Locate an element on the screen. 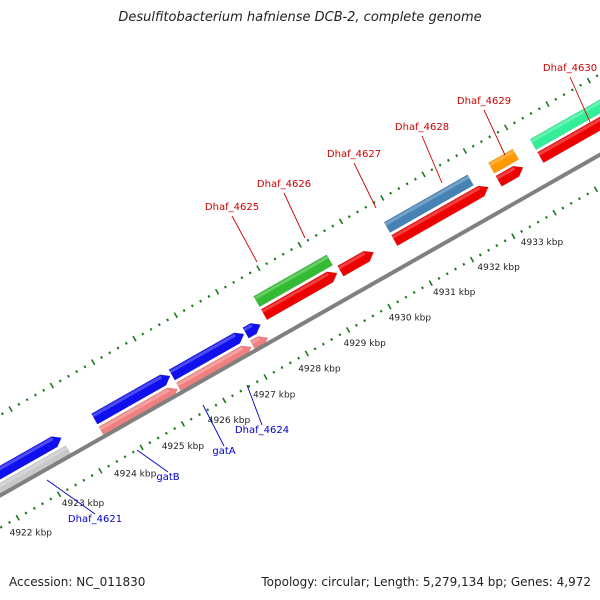 This screenshot has width=600, height=600. gene-label: Dhaf_4624 is located at coordinates (262, 430).